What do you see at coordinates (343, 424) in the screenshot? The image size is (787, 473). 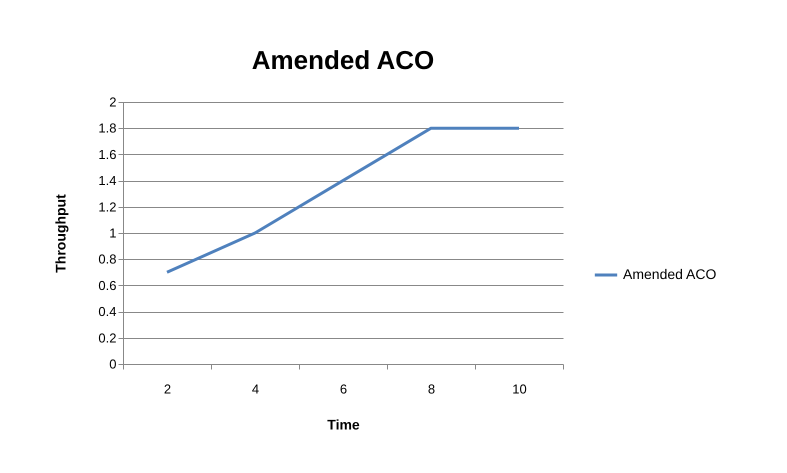 I see `x-axis-title: Time` at bounding box center [343, 424].